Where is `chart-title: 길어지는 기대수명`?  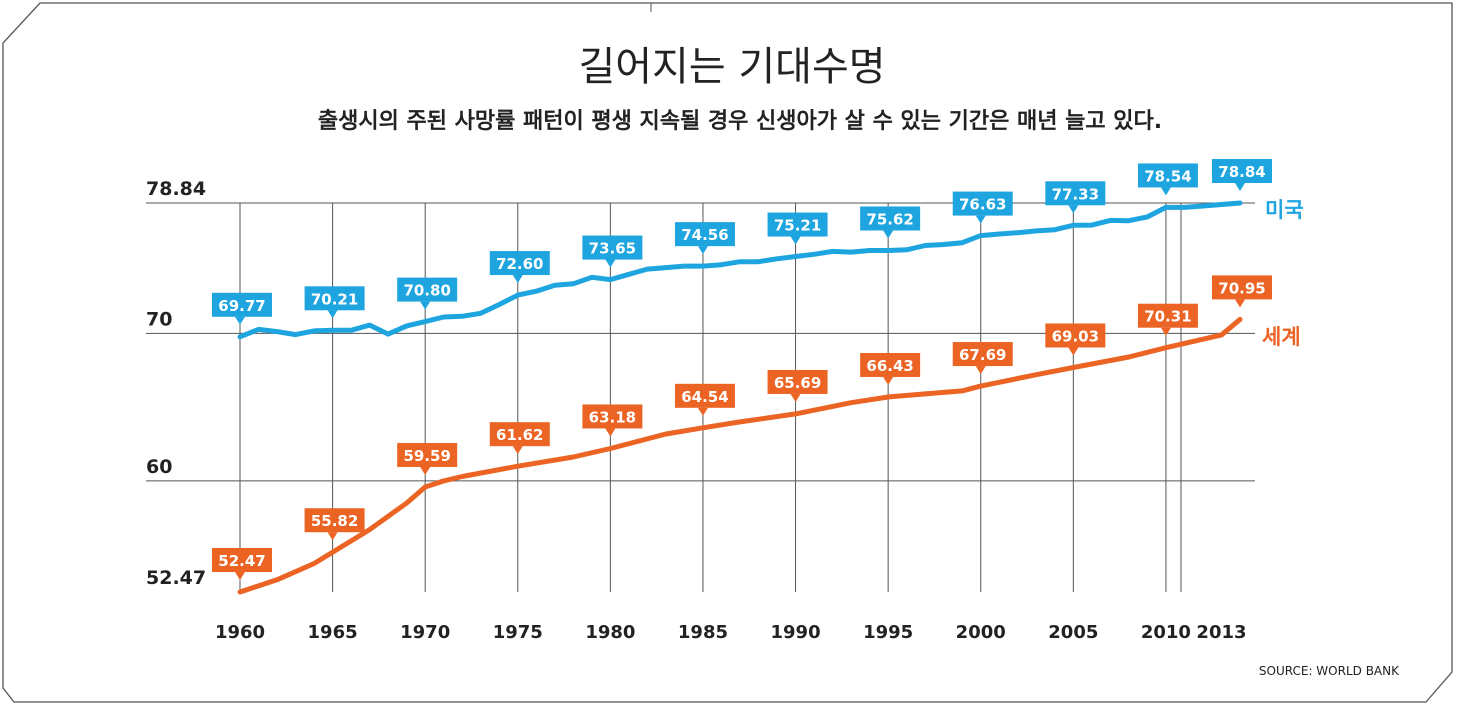 chart-title: 길어지는 기대수명 is located at coordinates (731, 67).